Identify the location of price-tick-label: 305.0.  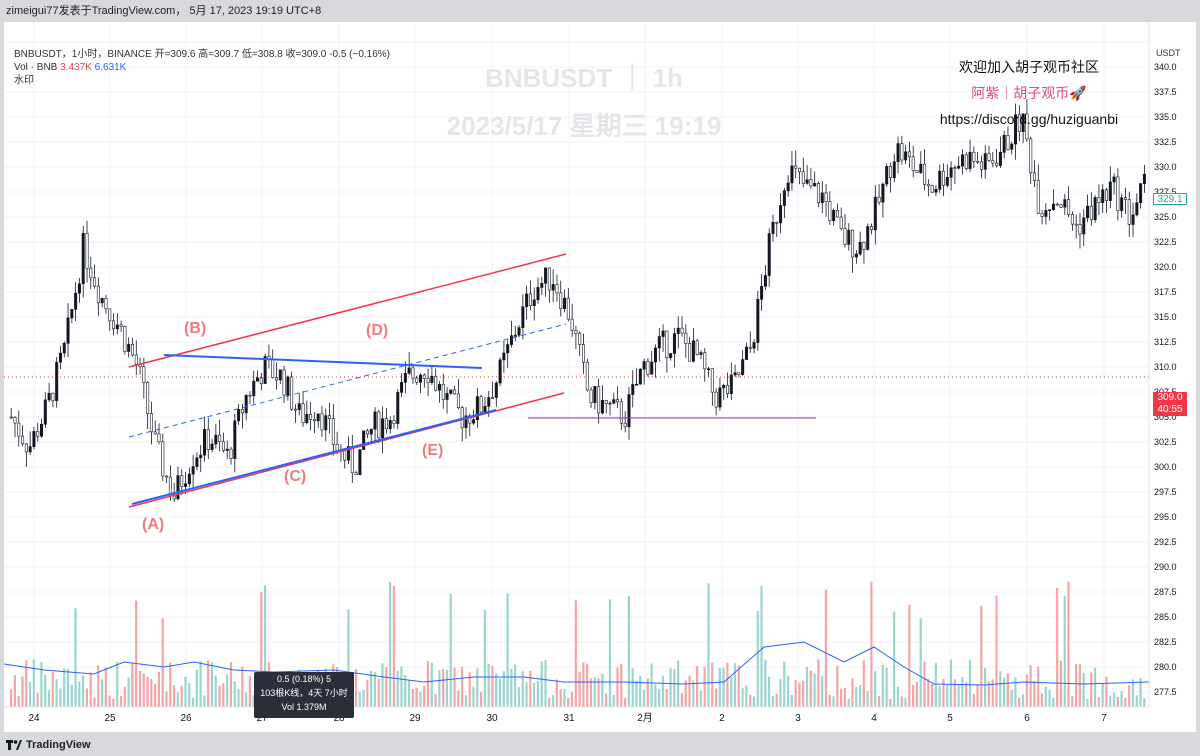
(1165, 417).